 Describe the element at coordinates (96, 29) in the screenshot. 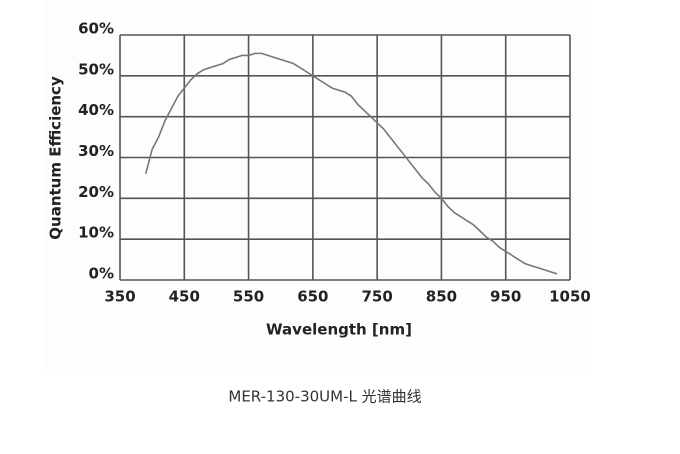

I see `y-tick-label: 60%` at that location.